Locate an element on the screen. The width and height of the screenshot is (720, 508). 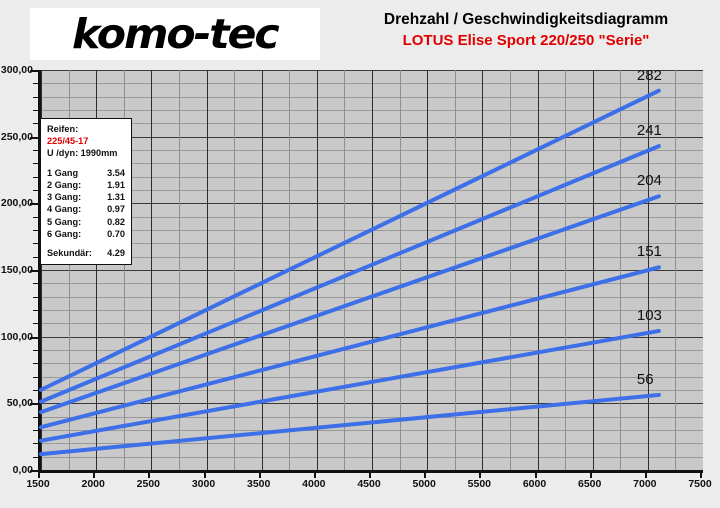
y-axis-labels: 0,00 50,00 100,00 150,00 200,00 250,00 300,00 is located at coordinates (16, 270).